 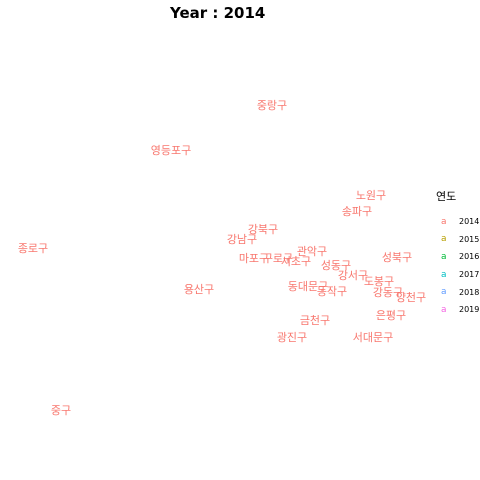 I want to click on legend-title: 연도, so click(x=446, y=196).